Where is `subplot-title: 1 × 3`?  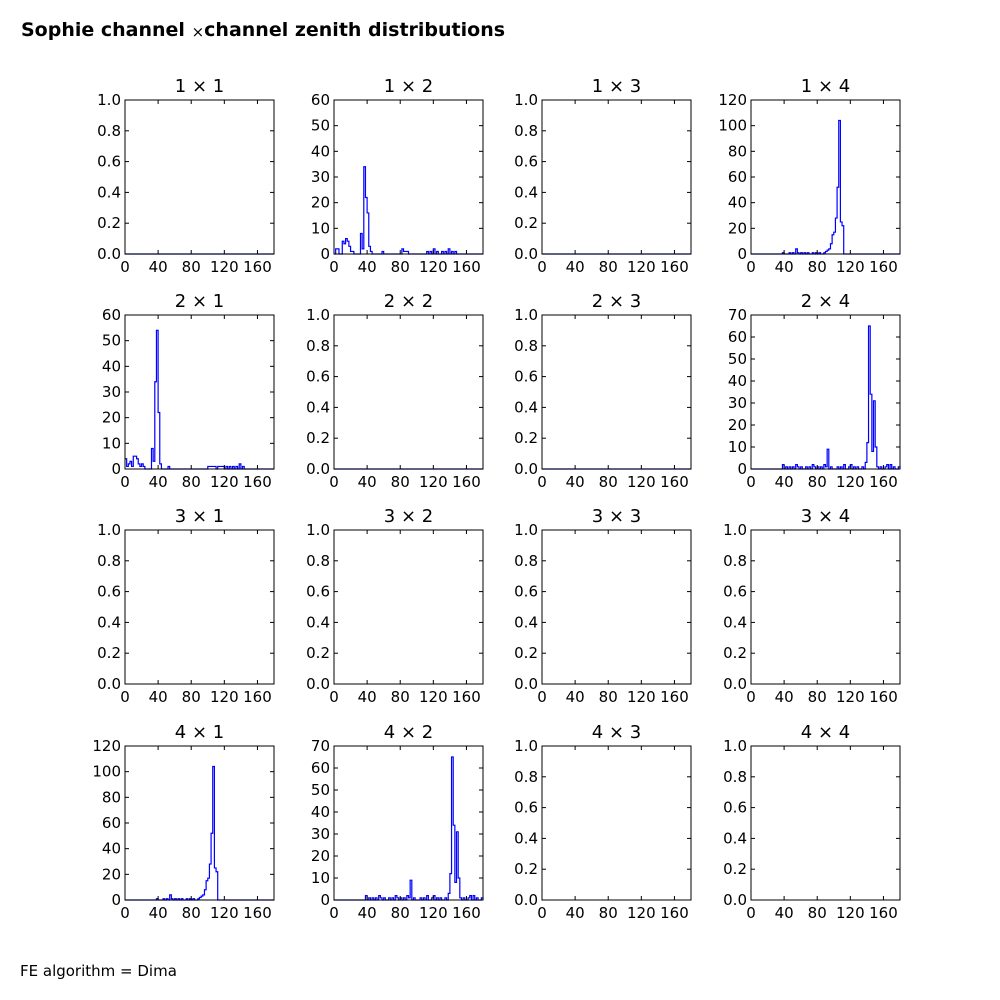 subplot-title: 1 × 3 is located at coordinates (616, 86).